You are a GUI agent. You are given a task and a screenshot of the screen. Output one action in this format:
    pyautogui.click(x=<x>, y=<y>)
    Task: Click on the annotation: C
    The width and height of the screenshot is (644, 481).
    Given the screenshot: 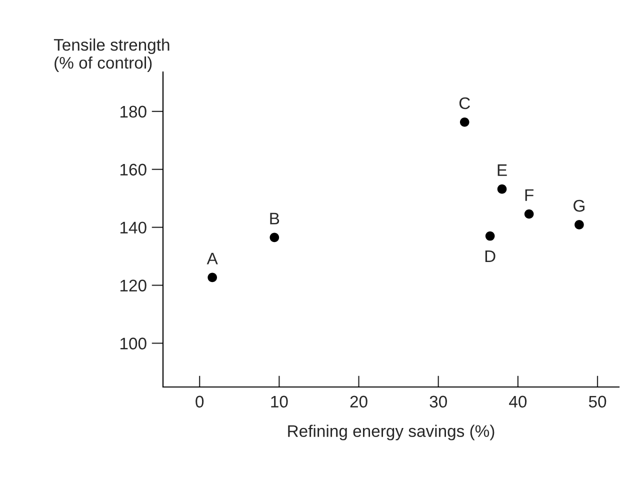 What is the action you would take?
    pyautogui.click(x=464, y=103)
    